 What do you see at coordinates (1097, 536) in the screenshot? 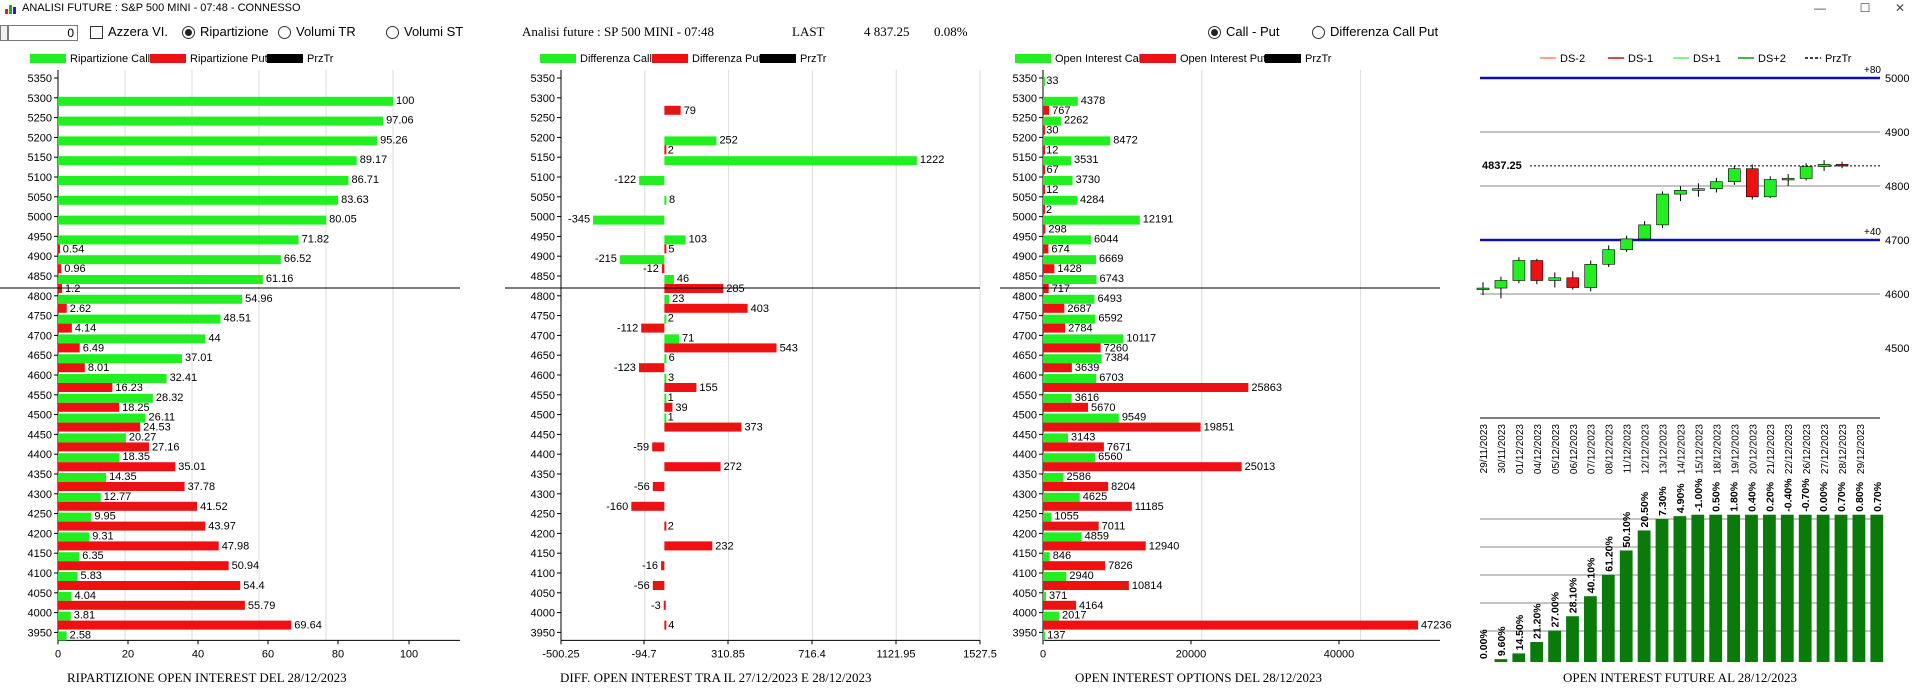
I see `call-value-label: 4859` at bounding box center [1097, 536].